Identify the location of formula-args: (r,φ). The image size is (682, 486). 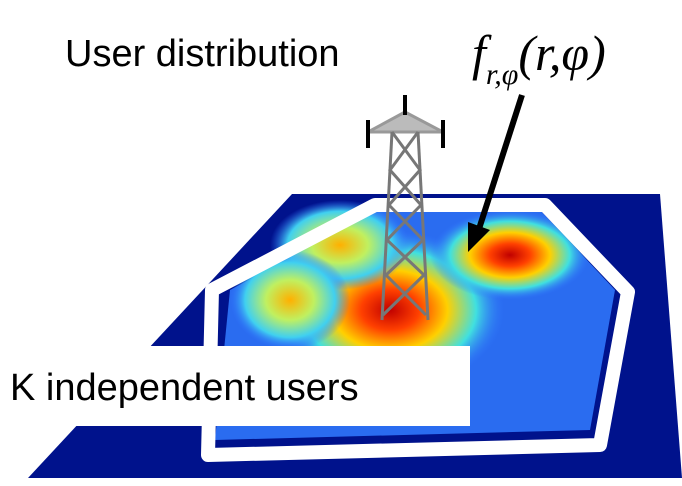
(561, 53).